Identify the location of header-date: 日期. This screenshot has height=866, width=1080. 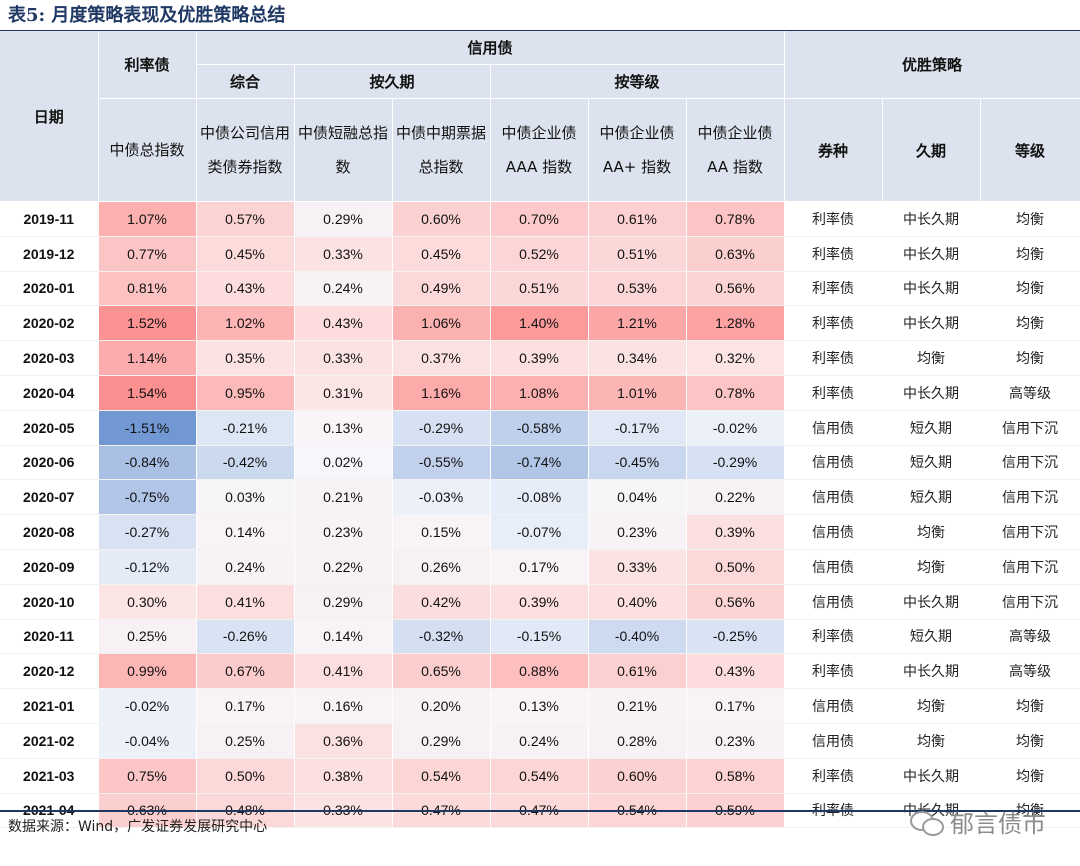
(49, 116).